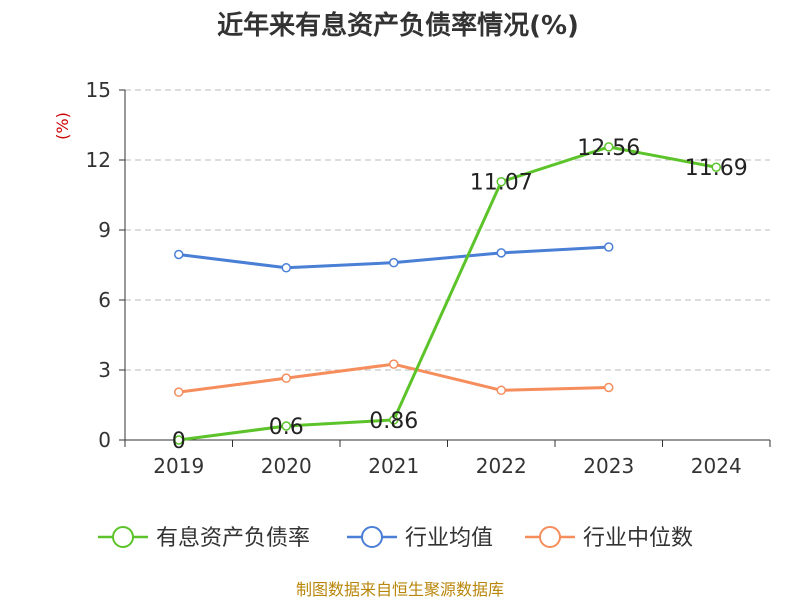  What do you see at coordinates (608, 466) in the screenshot?
I see `x-tick-label: 2023` at bounding box center [608, 466].